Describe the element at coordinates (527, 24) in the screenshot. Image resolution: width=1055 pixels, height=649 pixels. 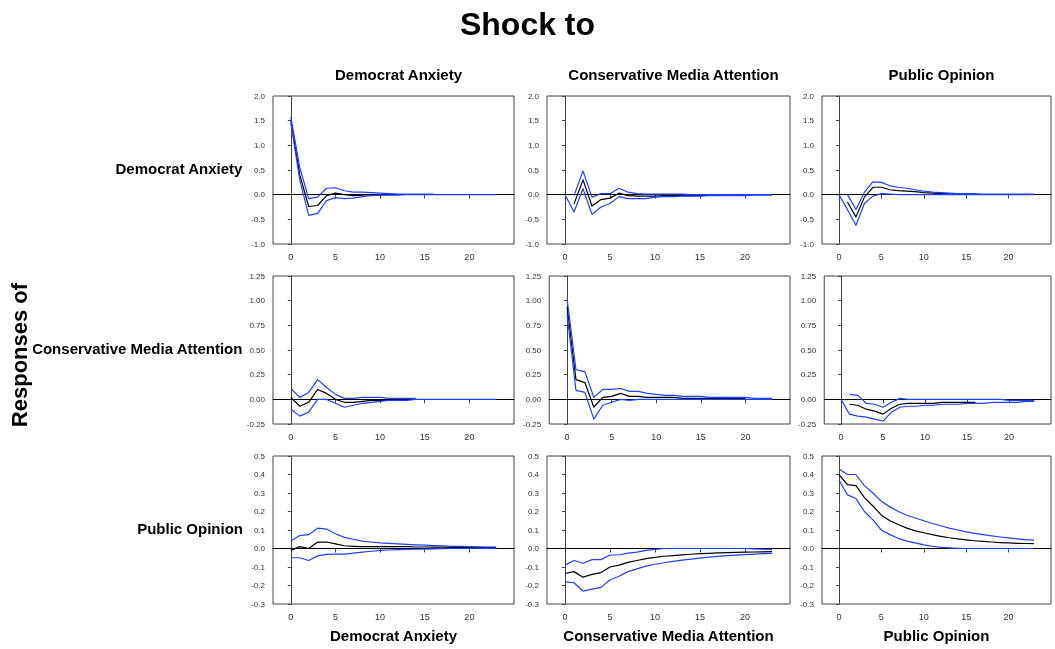
I see `text: Shock to` at that location.